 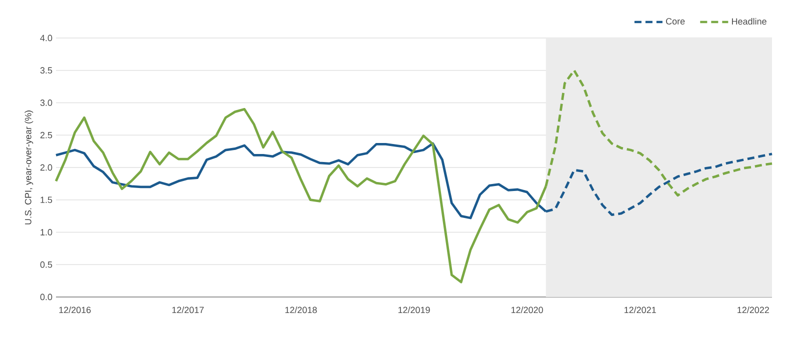 What do you see at coordinates (46, 200) in the screenshot?
I see `y-tick-label: 1.5` at bounding box center [46, 200].